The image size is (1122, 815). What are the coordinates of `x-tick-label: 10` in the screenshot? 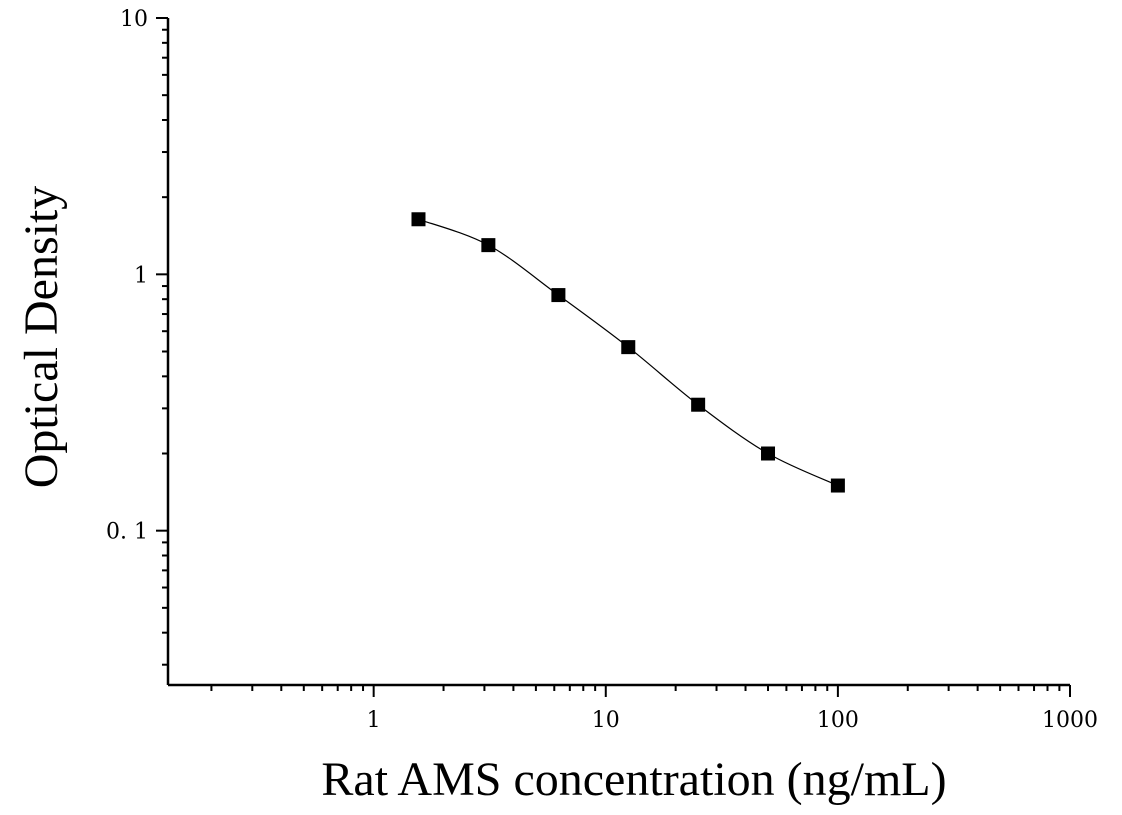 It's located at (606, 720).